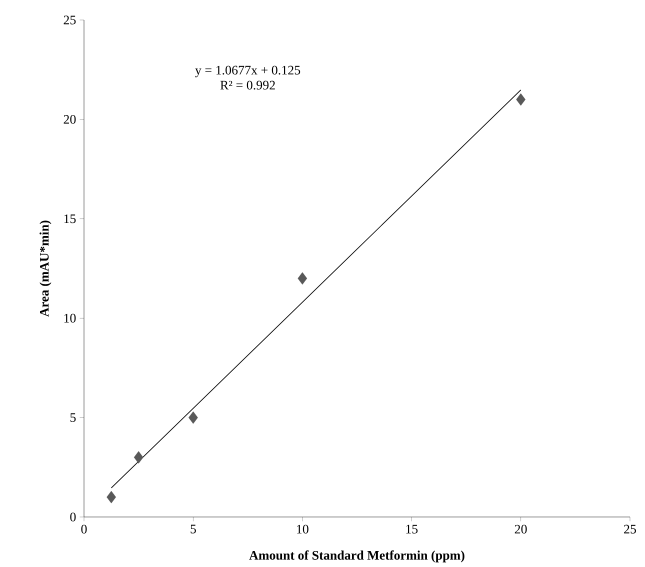 This screenshot has width=645, height=567. What do you see at coordinates (356, 556) in the screenshot?
I see `x-axis-title: Amount of Standard Metformin (ppm)` at bounding box center [356, 556].